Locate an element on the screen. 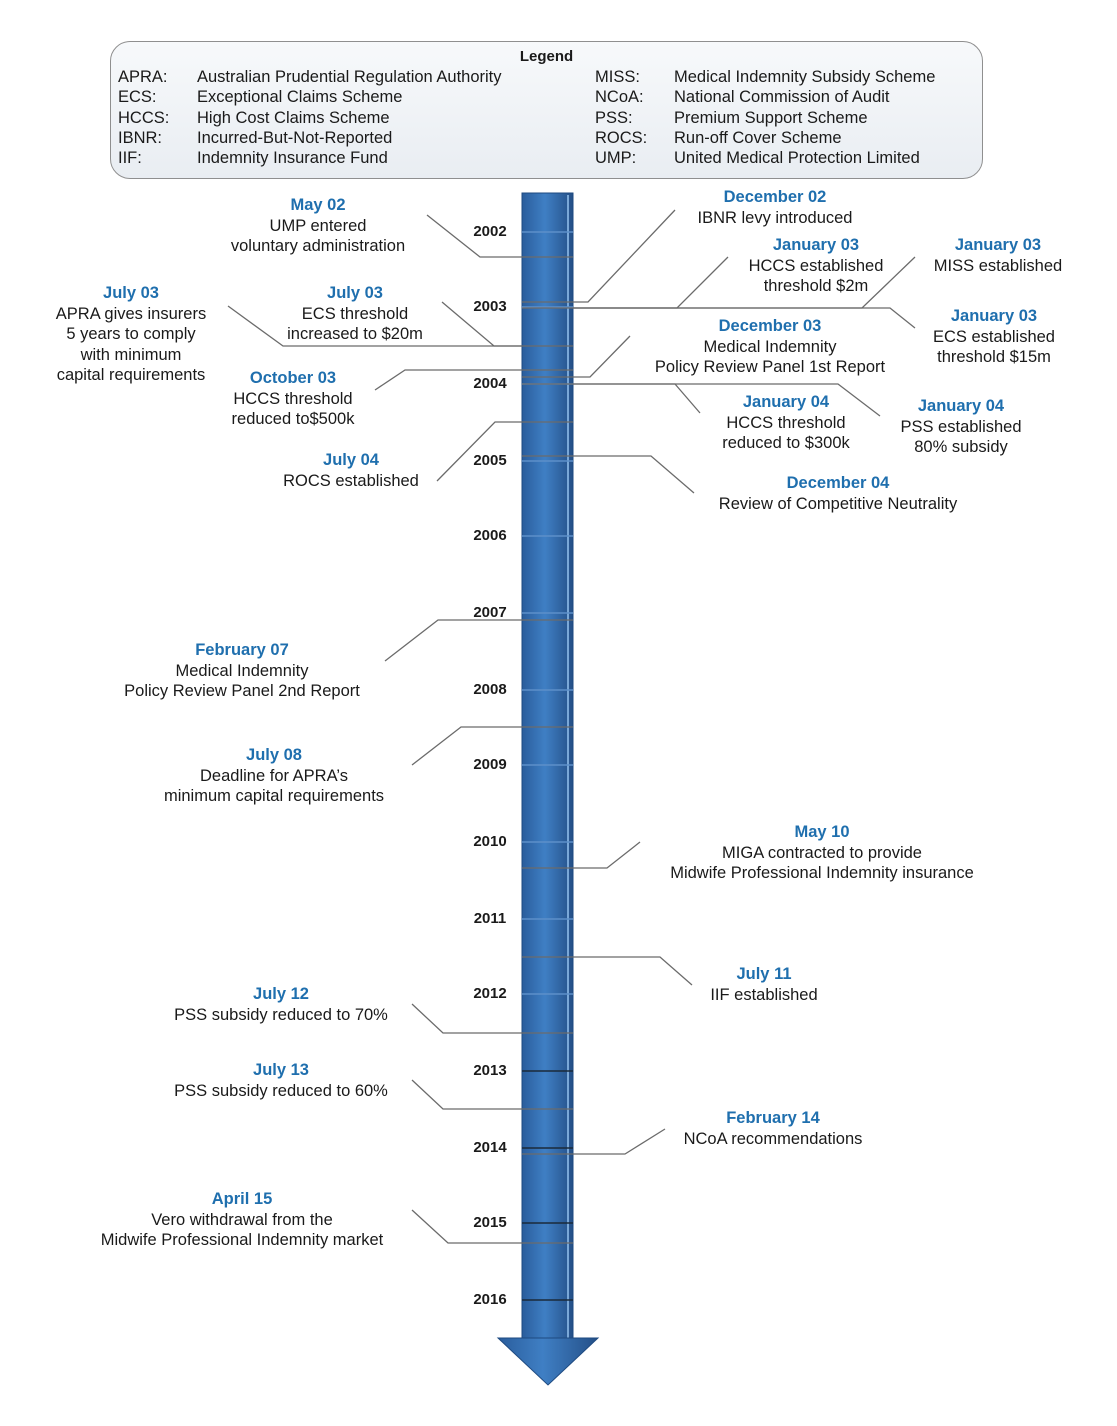 The image size is (1117, 1426). legend-title: Legend is located at coordinates (546, 56).